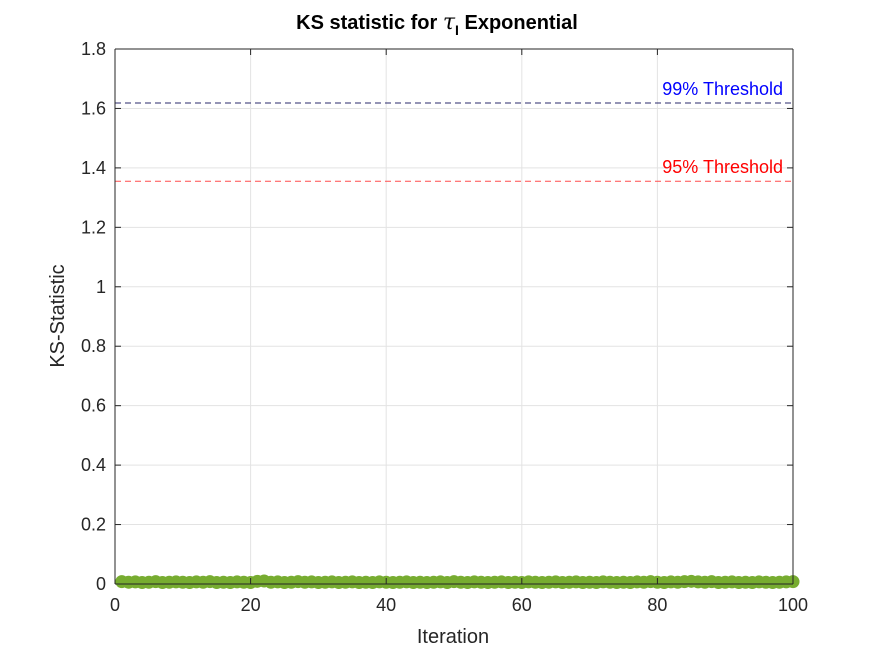  What do you see at coordinates (457, 582) in the screenshot?
I see `data-points` at bounding box center [457, 582].